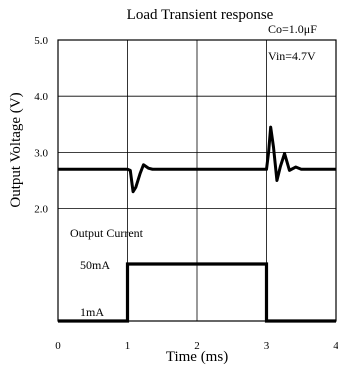 The width and height of the screenshot is (338, 371). Describe the element at coordinates (41, 97) in the screenshot. I see `y-tick-label: 4.0` at that location.